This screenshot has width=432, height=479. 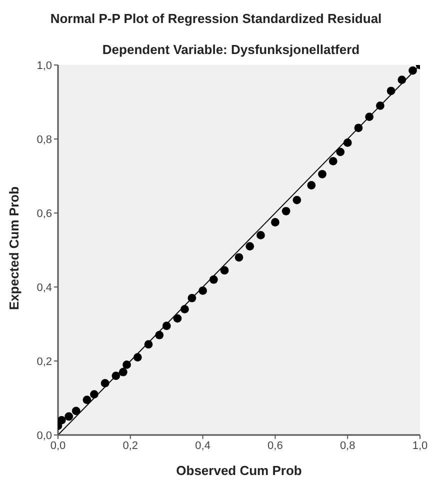 I want to click on y-tick-label: 0,0, so click(x=44, y=436).